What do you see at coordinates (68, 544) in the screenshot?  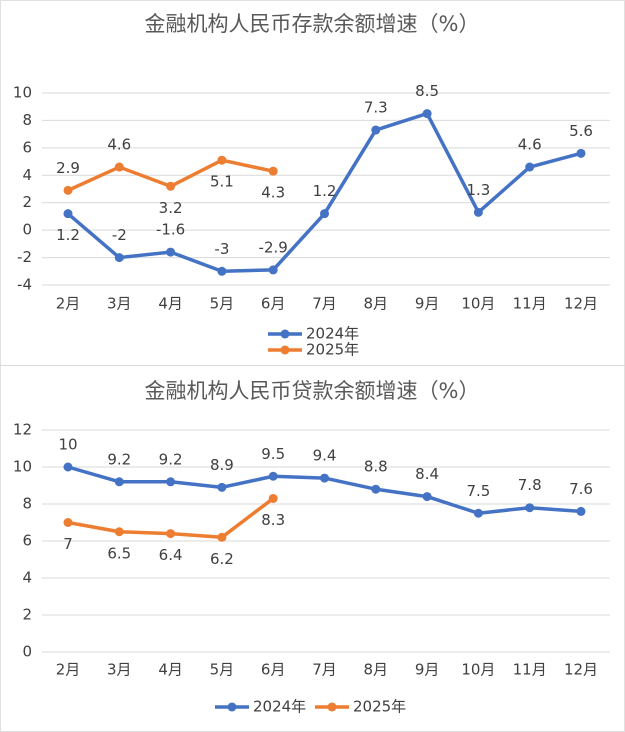 I see `data-label: 7` at bounding box center [68, 544].